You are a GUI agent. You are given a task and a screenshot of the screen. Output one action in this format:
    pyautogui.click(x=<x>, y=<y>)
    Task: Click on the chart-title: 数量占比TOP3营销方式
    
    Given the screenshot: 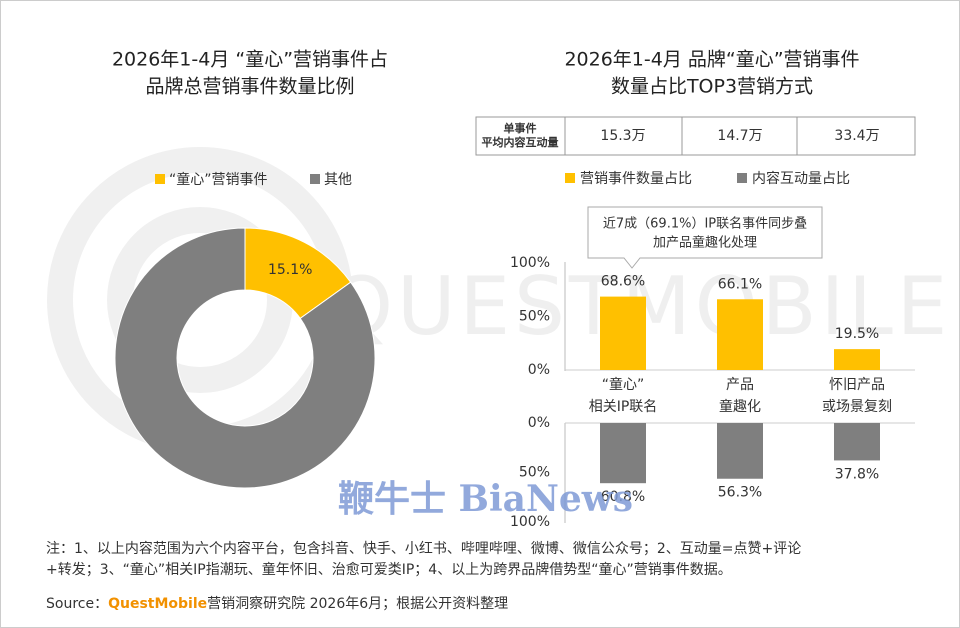 What is the action you would take?
    pyautogui.click(x=712, y=87)
    